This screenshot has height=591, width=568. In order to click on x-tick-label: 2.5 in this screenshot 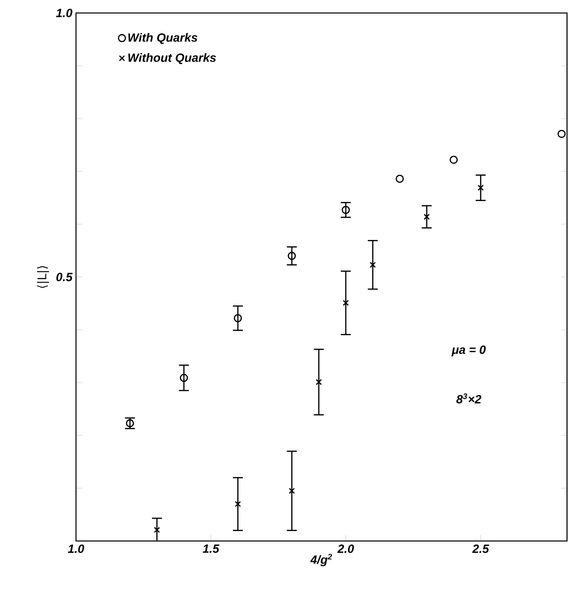, I will do `click(481, 548)`.